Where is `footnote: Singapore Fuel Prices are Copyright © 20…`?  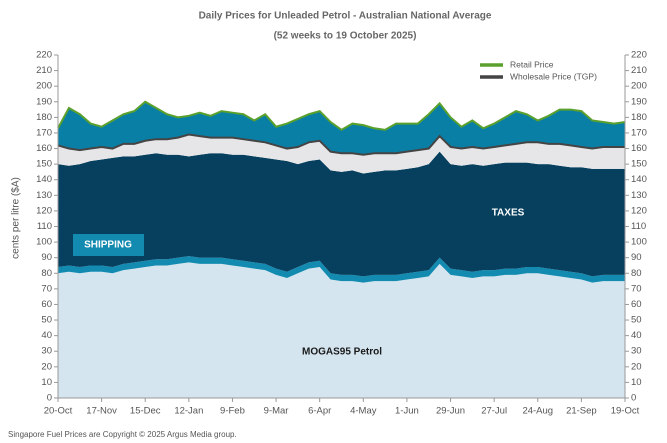
footnote: Singapore Fuel Prices are Copyright © 20… is located at coordinates (122, 434).